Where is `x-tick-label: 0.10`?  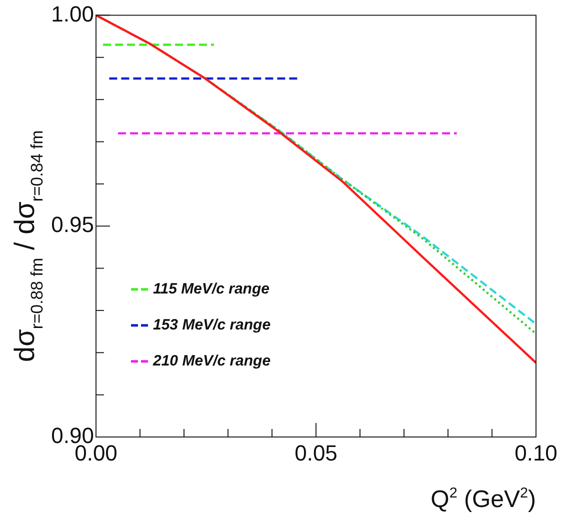 x-tick-label: 0.10 is located at coordinates (536, 453).